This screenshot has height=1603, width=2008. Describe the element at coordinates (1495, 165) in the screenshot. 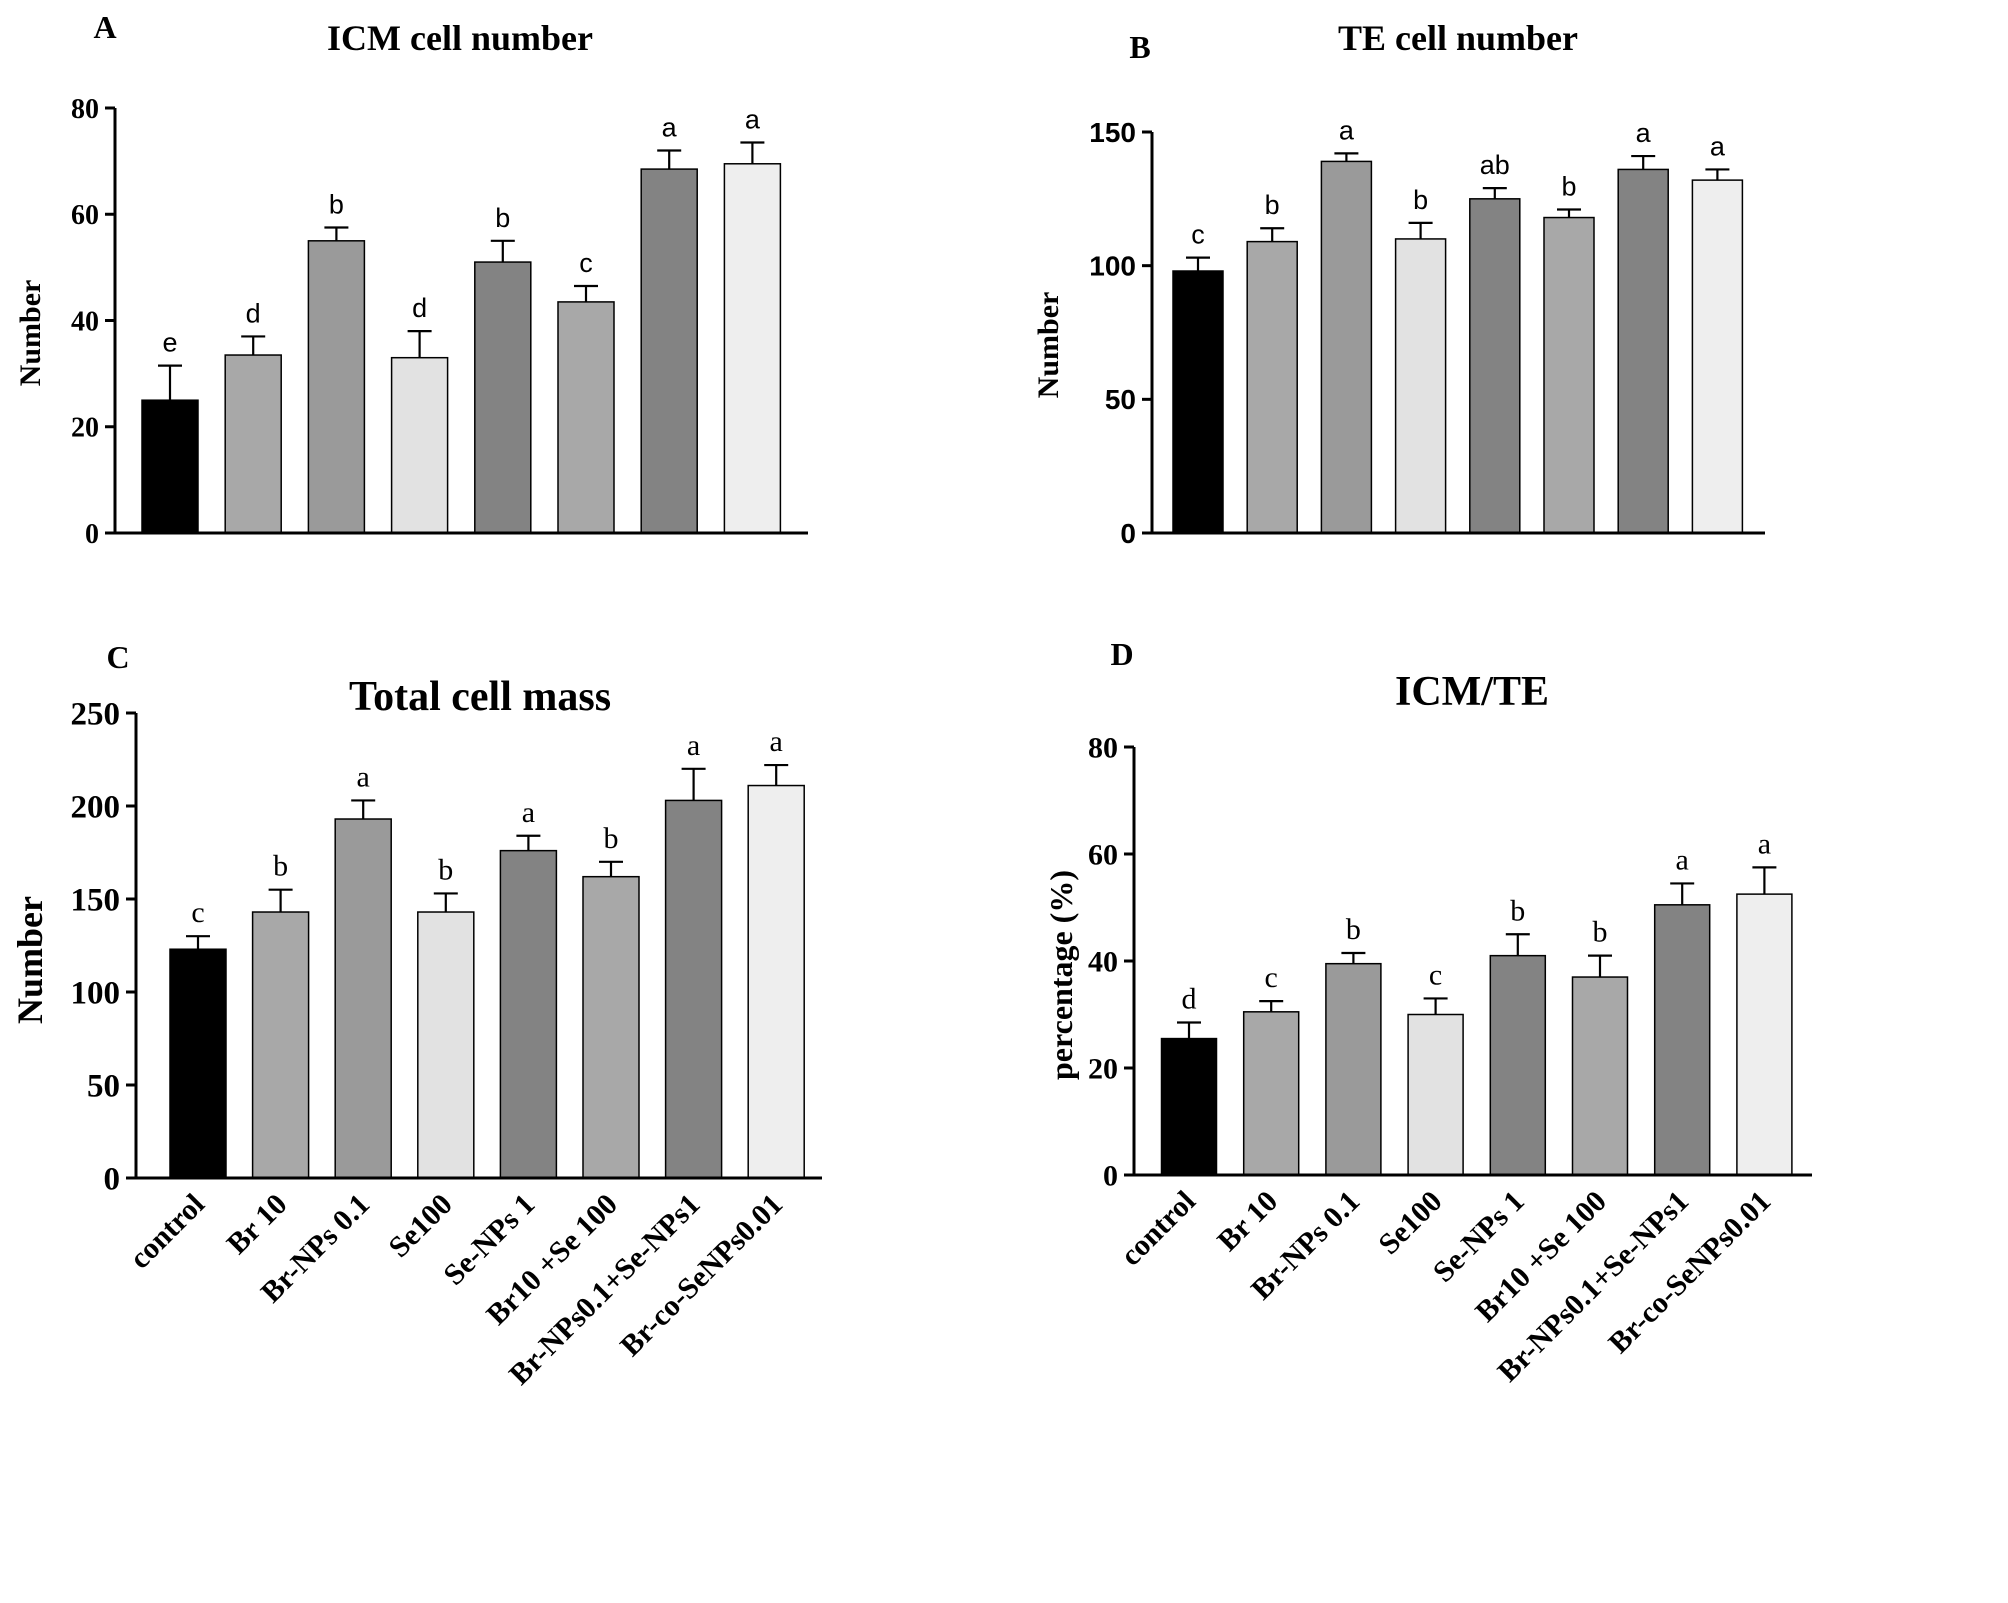

I see `significance-label: ab` at that location.